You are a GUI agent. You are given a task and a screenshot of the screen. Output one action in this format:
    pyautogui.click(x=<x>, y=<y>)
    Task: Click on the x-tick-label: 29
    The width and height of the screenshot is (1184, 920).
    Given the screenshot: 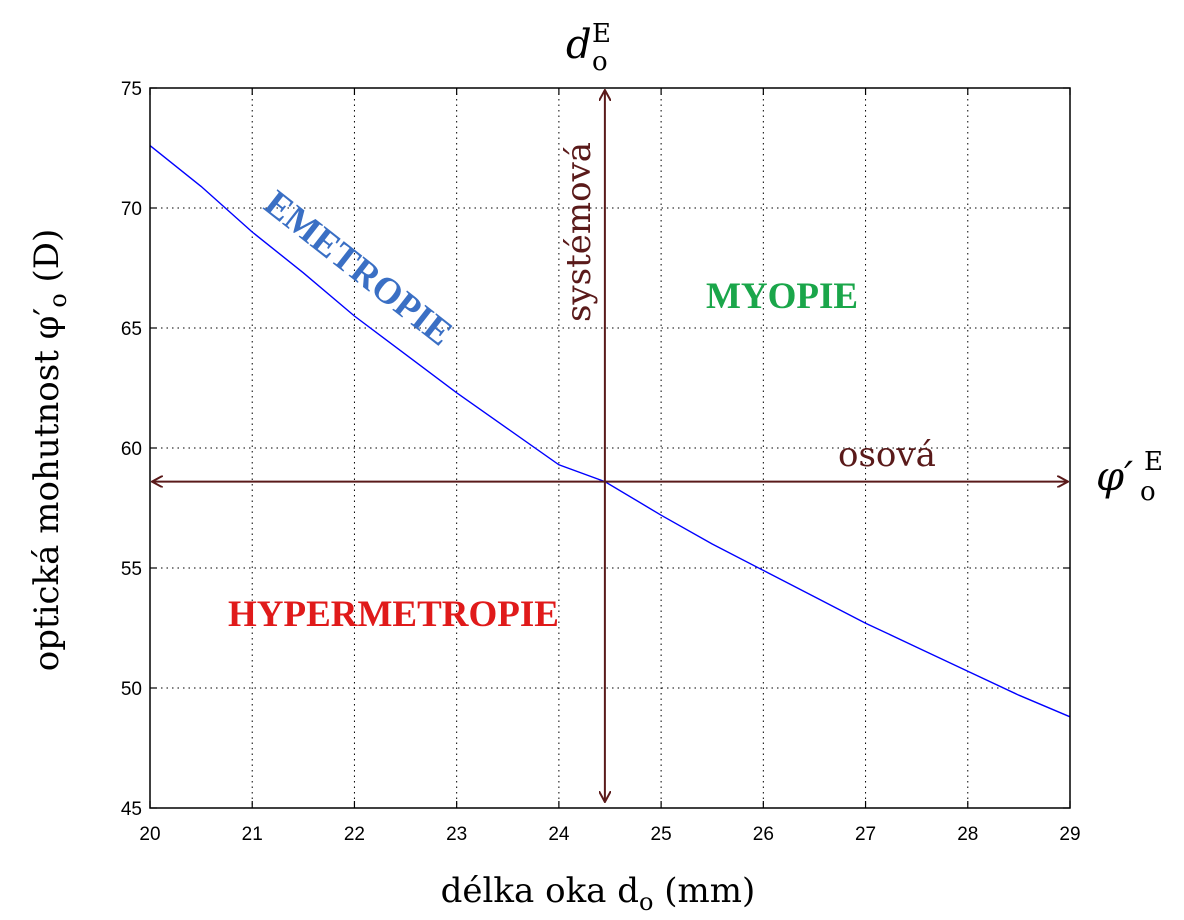 What is the action you would take?
    pyautogui.click(x=1069, y=834)
    